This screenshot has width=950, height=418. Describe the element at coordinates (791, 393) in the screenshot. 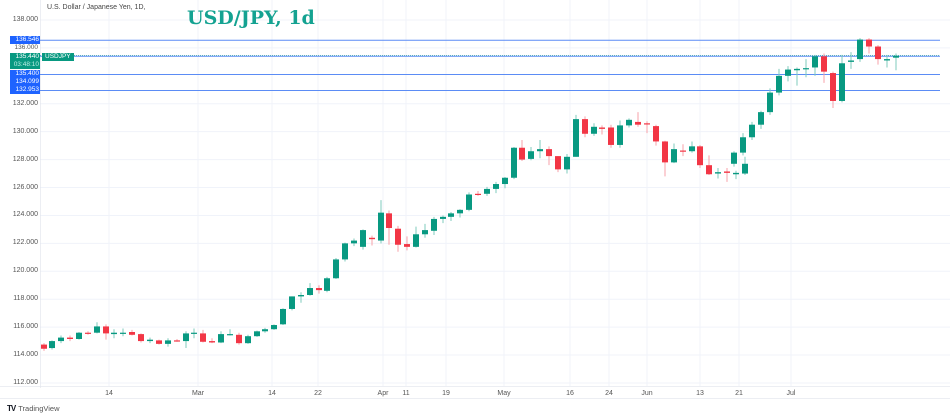

I see `time-axis-label: Jul` at that location.